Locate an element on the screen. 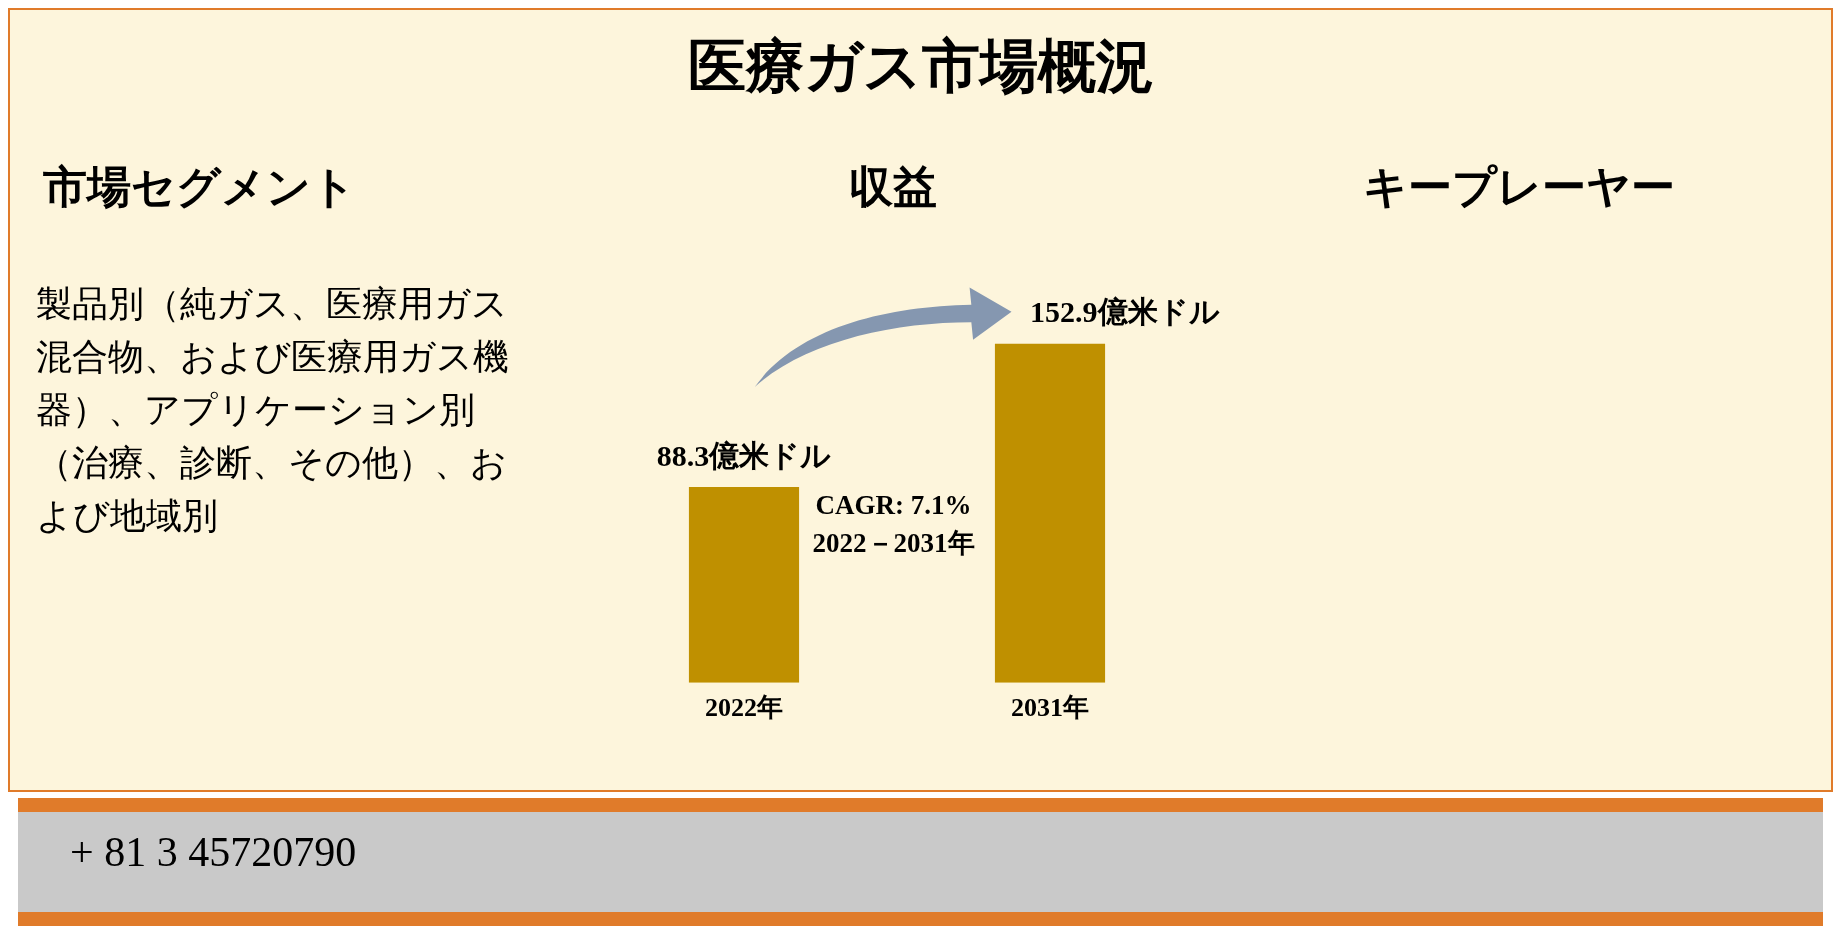  annotation: 2022－2031年 is located at coordinates (893, 543).